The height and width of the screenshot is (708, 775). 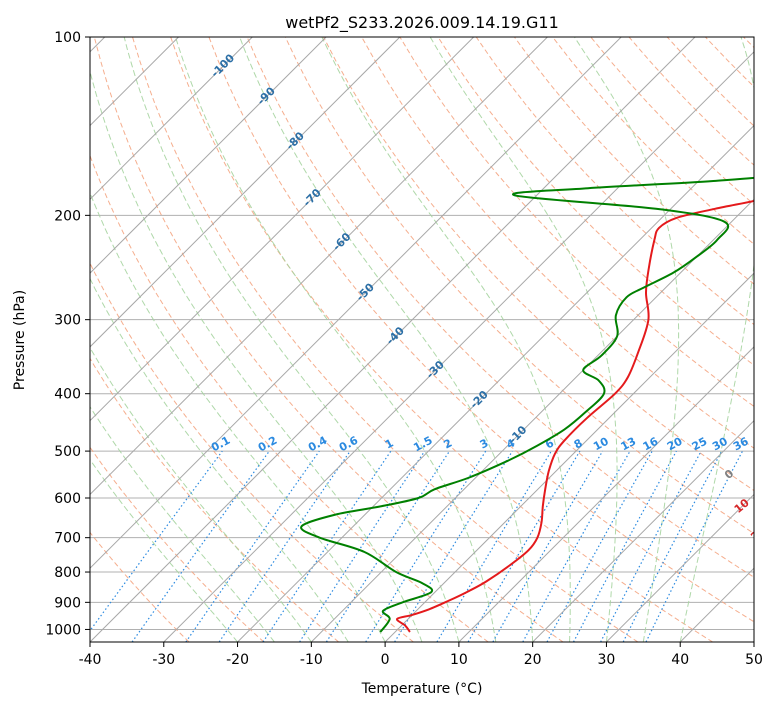 What do you see at coordinates (389, 443) in the screenshot?
I see `mixing-ratio-label: 1` at bounding box center [389, 443].